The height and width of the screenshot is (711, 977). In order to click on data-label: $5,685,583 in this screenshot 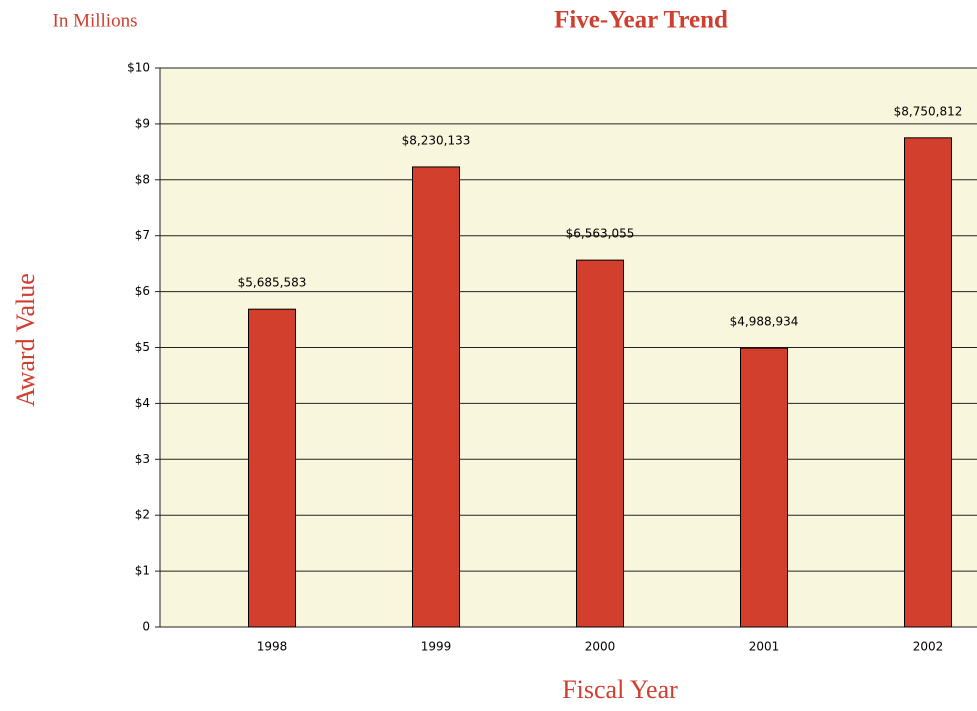, I will do `click(272, 283)`.